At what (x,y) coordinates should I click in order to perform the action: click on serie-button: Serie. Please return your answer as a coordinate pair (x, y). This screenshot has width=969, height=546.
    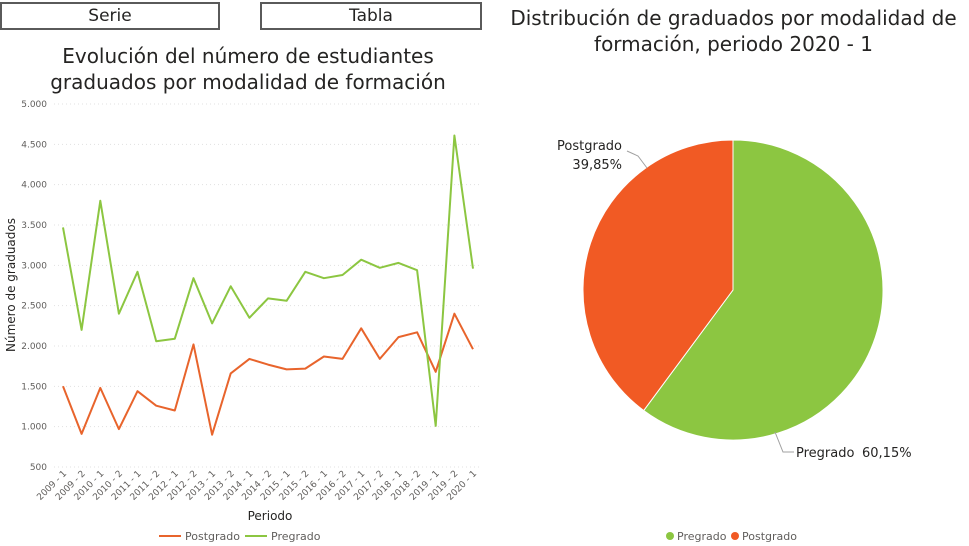
    Looking at the image, I should click on (110, 16).